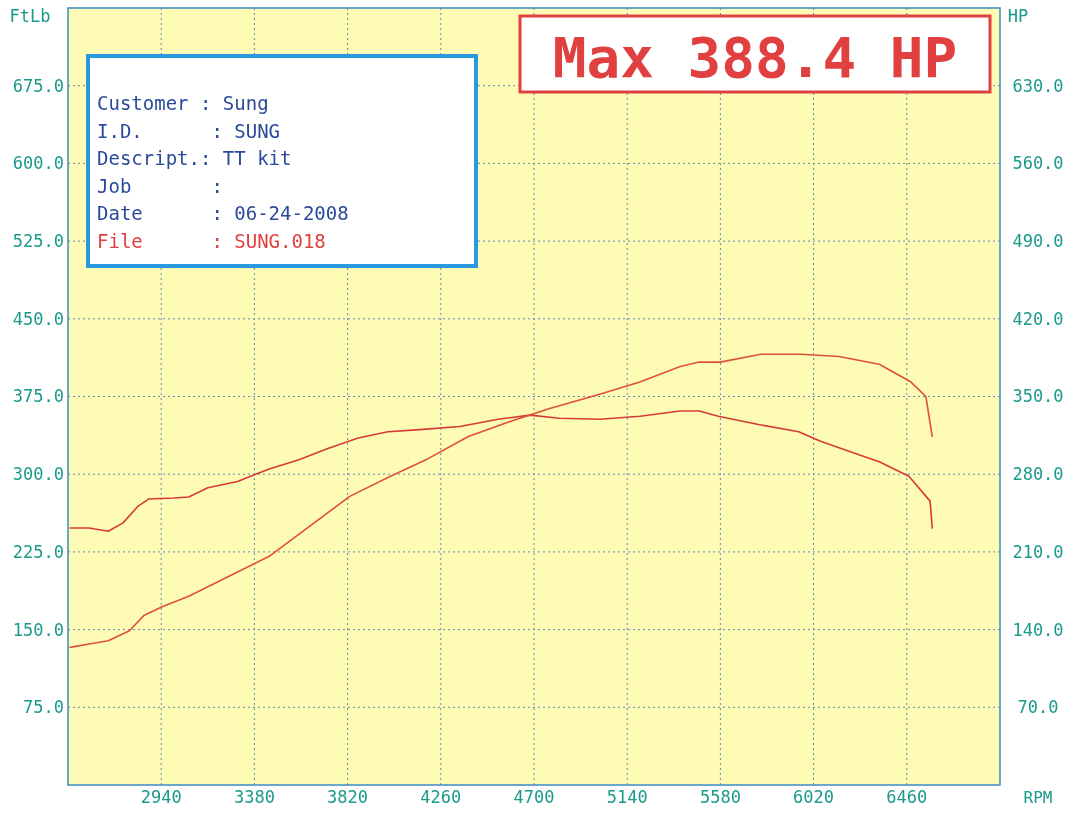  Describe the element at coordinates (189, 130) in the screenshot. I see `annotation: I.D. : SUNG` at that location.